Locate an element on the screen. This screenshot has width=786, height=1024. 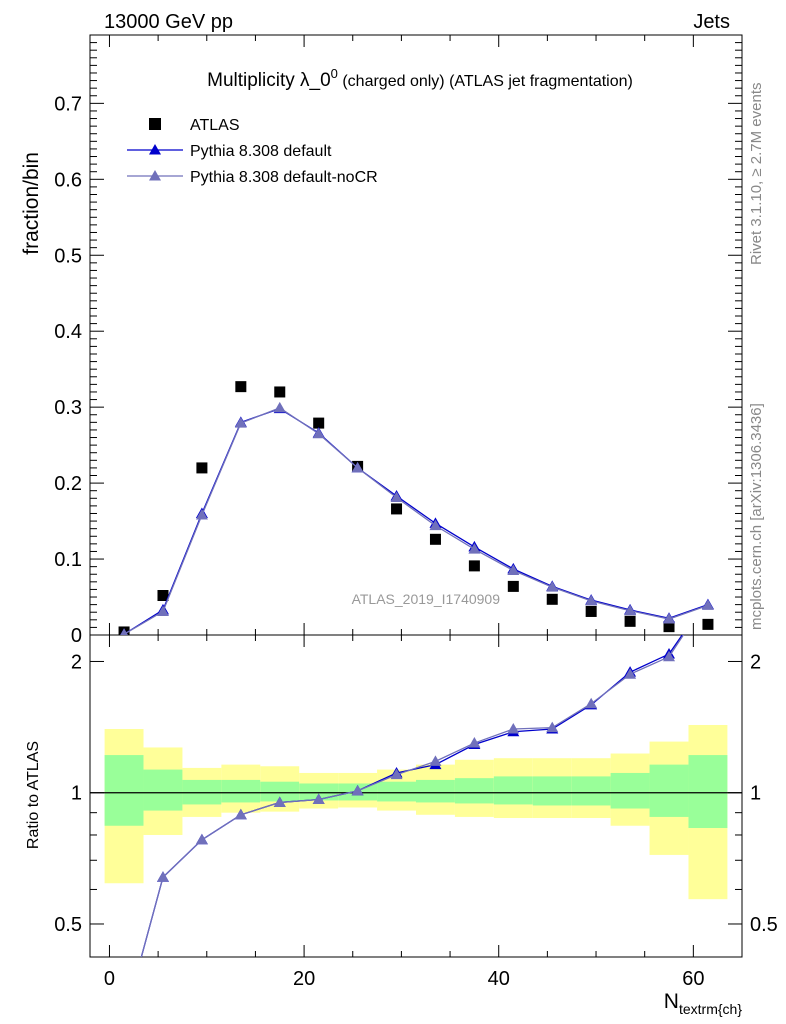
x-axis-label: Ntextrm{ch} is located at coordinates (703, 1003).